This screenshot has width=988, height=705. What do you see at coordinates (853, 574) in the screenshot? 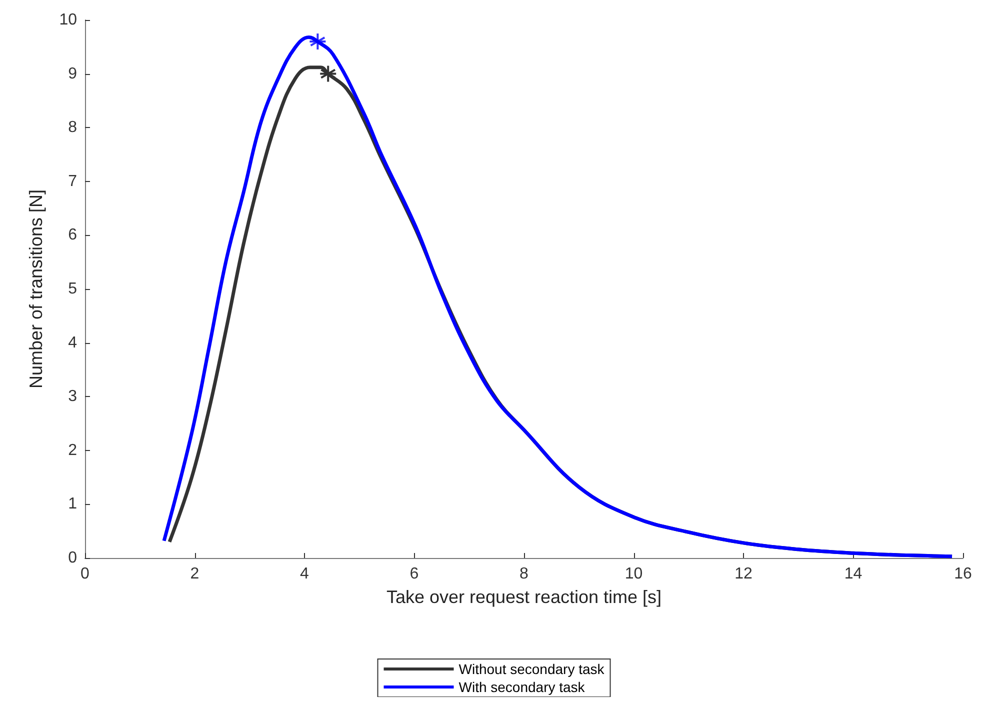
I see `x-tick-label: 14` at bounding box center [853, 574].